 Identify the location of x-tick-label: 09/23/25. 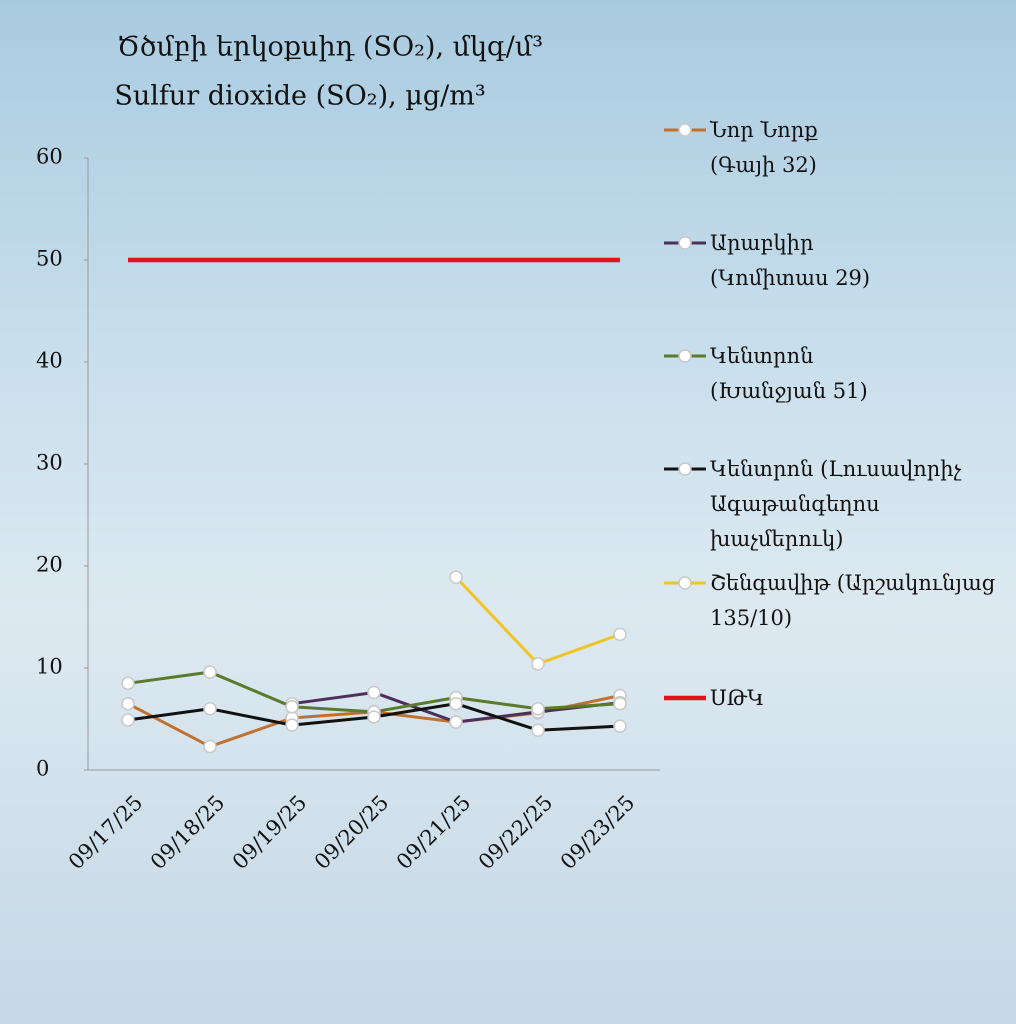
(598, 832).